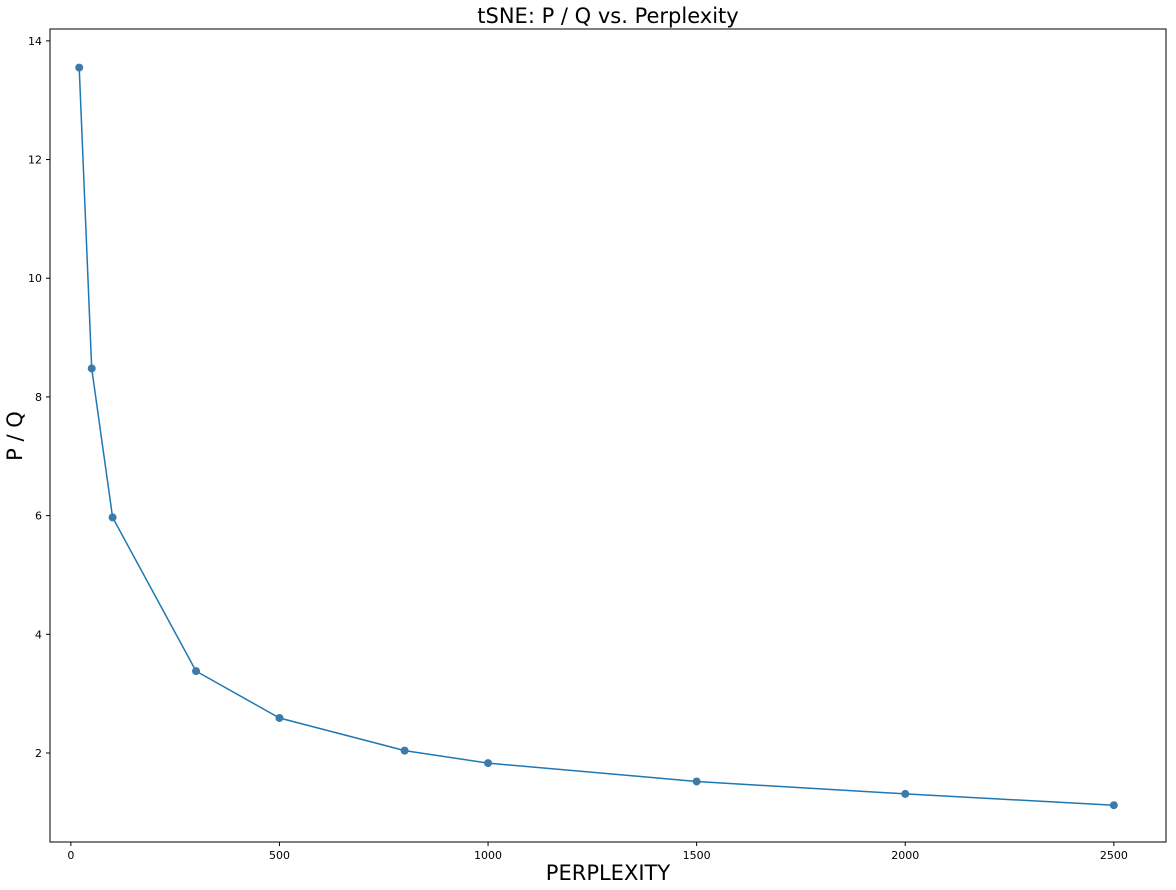 This screenshot has height=890, width=1176. What do you see at coordinates (38, 753) in the screenshot?
I see `y-tick-label: 2` at bounding box center [38, 753].